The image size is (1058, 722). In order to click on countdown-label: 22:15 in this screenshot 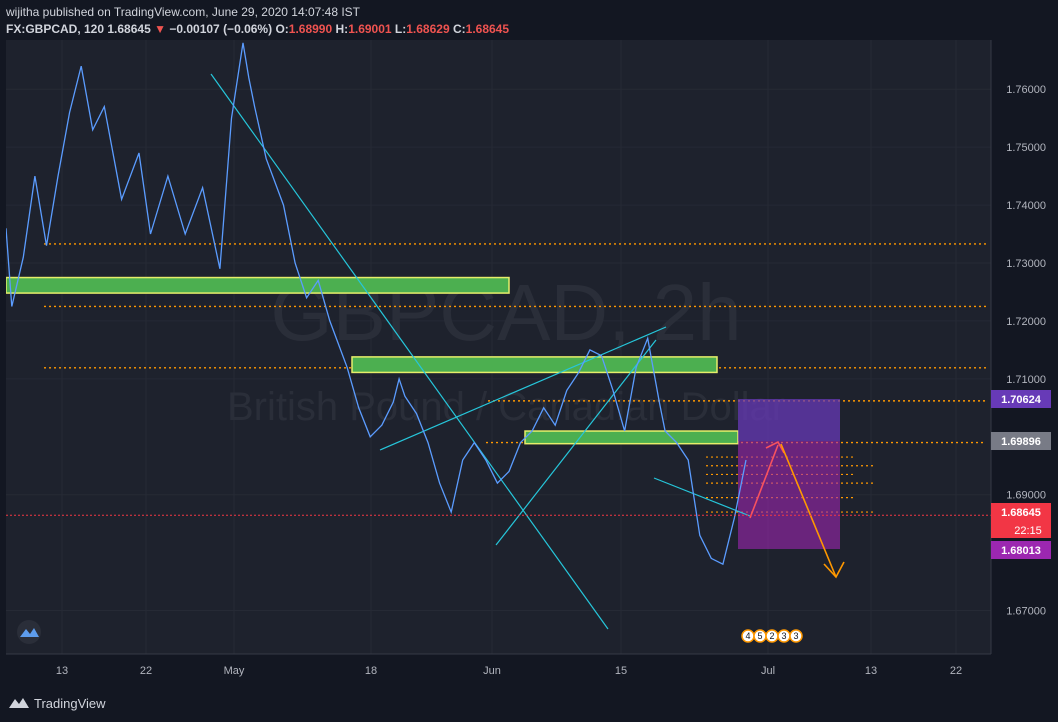, I will do `click(1028, 531)`.